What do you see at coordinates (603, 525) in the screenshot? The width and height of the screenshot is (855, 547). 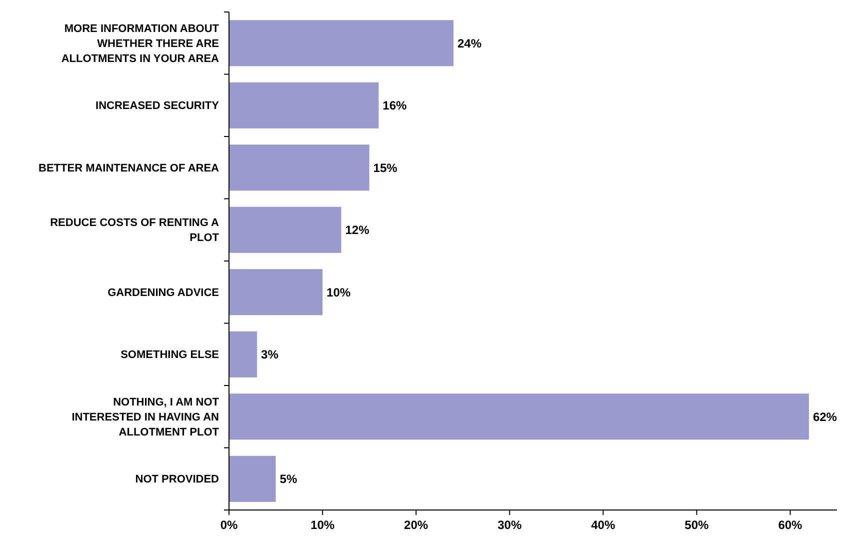 I see `x-tick-label: 40%` at bounding box center [603, 525].